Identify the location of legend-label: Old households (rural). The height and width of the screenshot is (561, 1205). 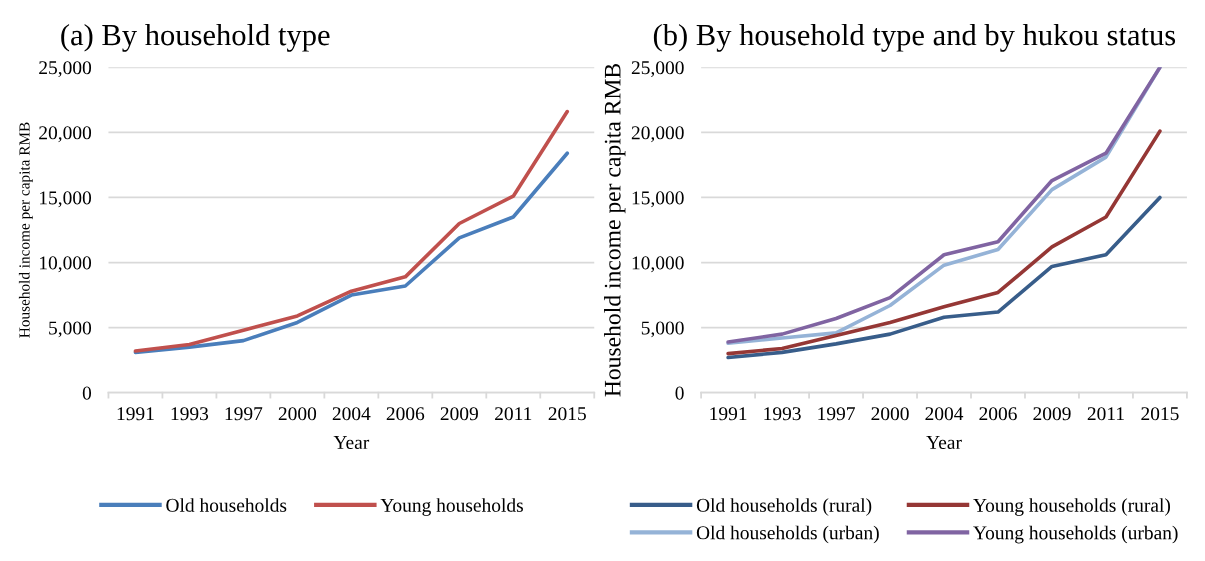
(784, 507).